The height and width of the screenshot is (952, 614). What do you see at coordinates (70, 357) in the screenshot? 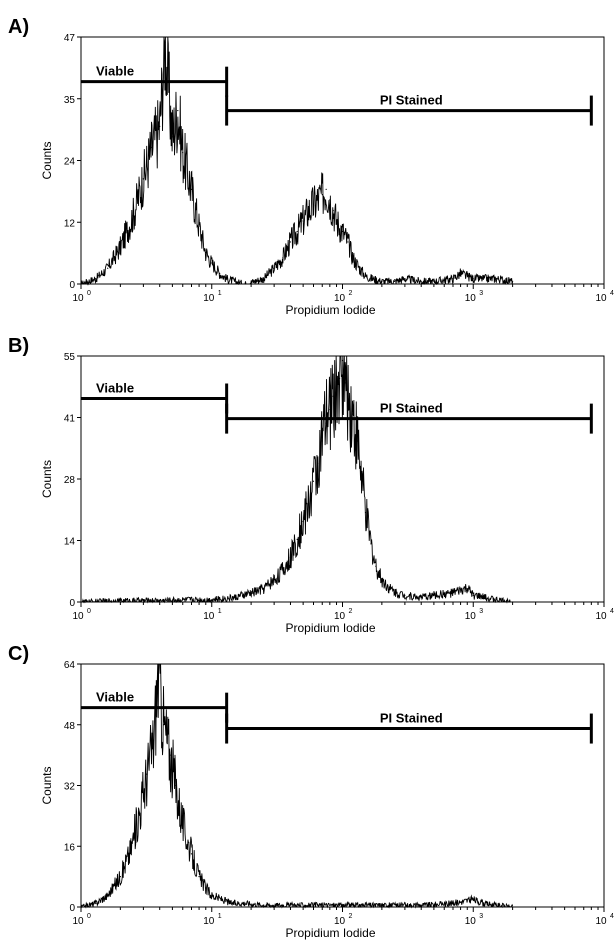
I see `y-tick-label: 55` at bounding box center [70, 357].